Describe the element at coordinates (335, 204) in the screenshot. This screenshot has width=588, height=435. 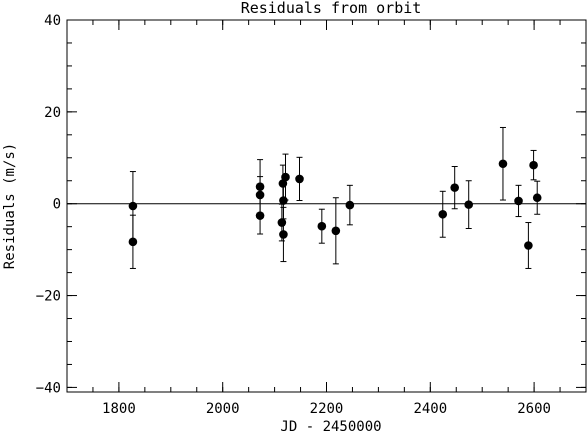
I see `data-points` at that location.